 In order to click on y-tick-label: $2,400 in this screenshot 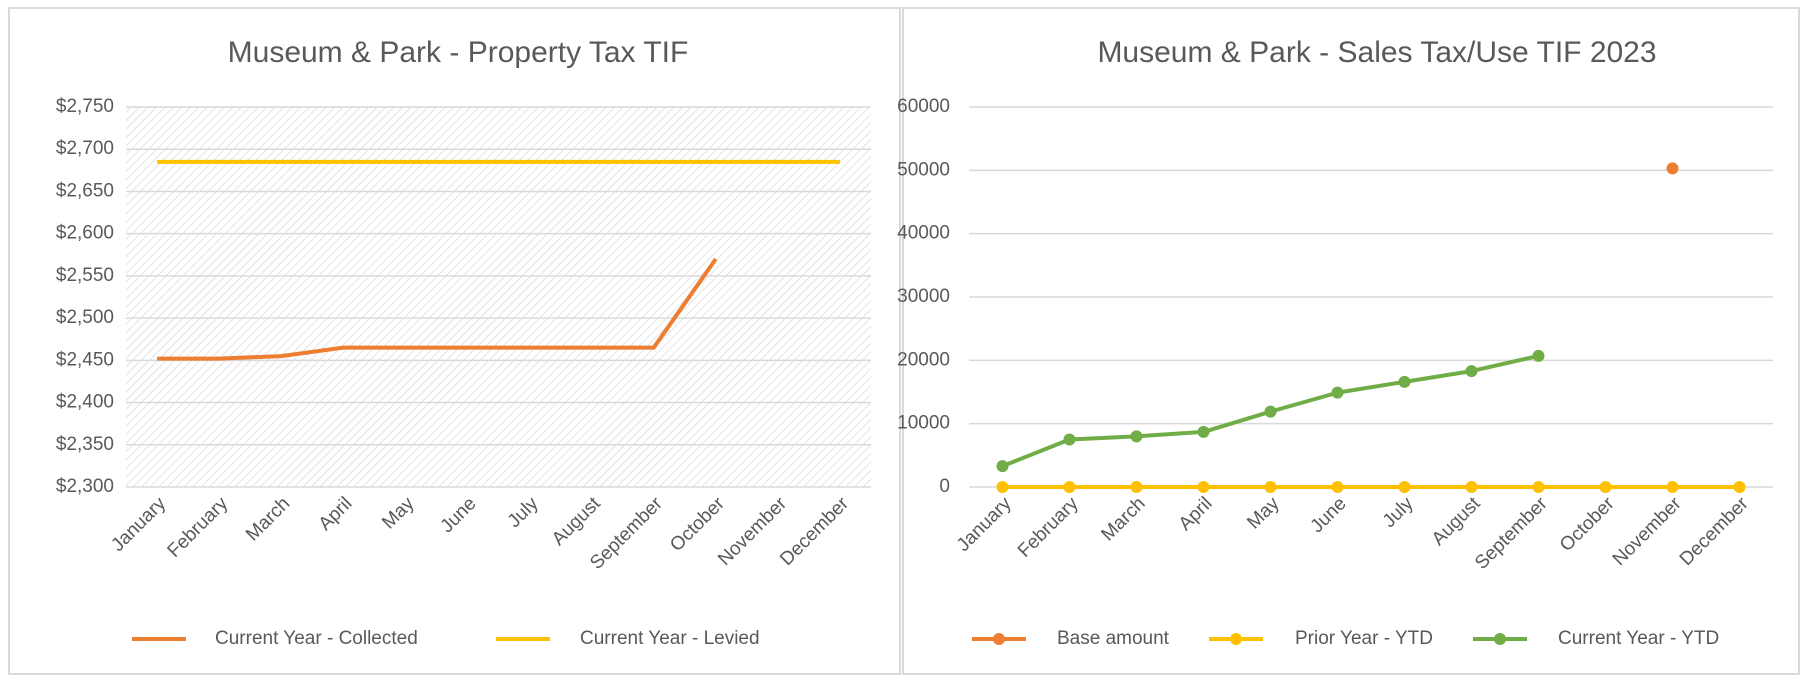, I will do `click(85, 402)`.